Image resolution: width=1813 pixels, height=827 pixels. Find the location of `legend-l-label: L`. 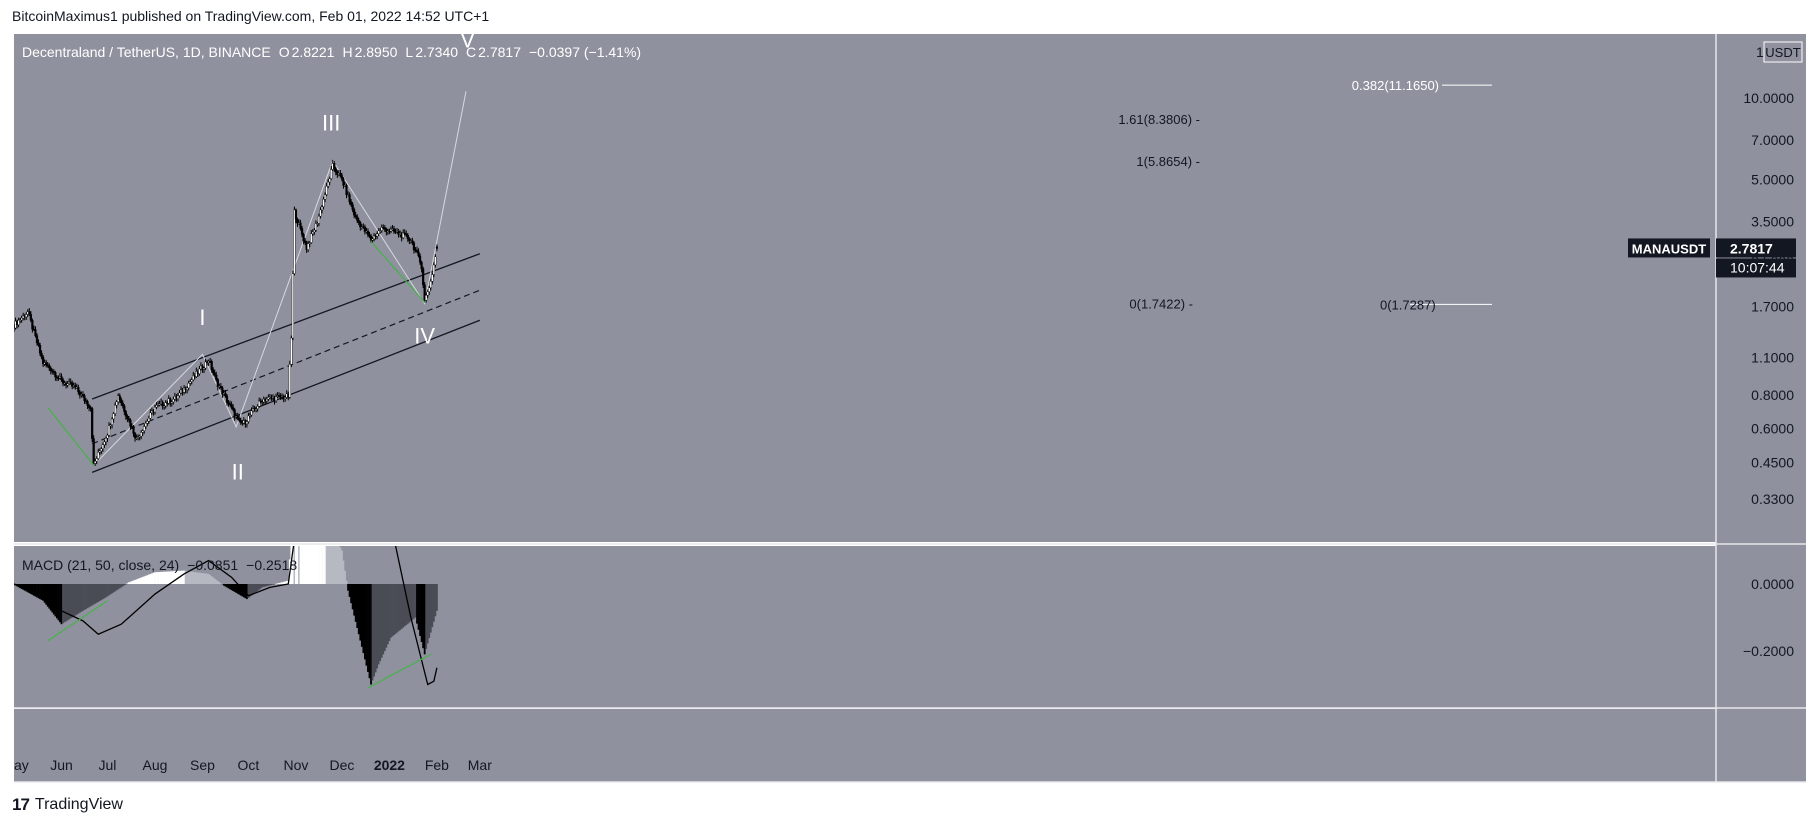

legend-l-label: L is located at coordinates (409, 52).